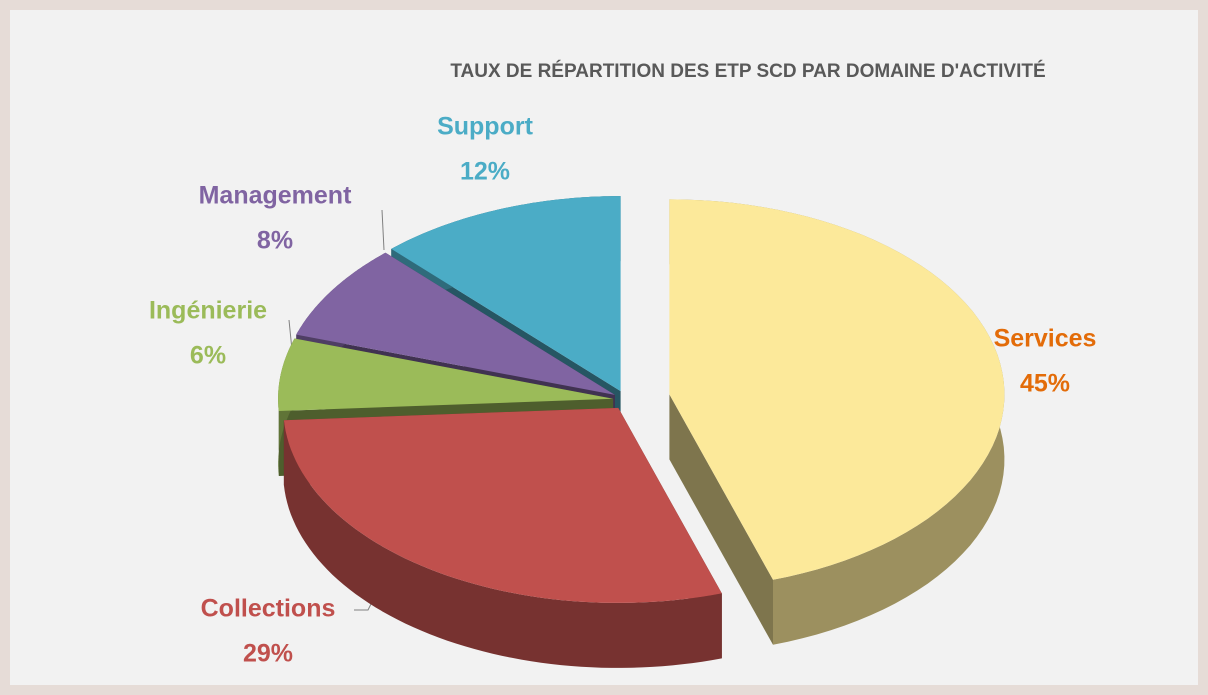  I want to click on data-label-name: Management, so click(275, 196).